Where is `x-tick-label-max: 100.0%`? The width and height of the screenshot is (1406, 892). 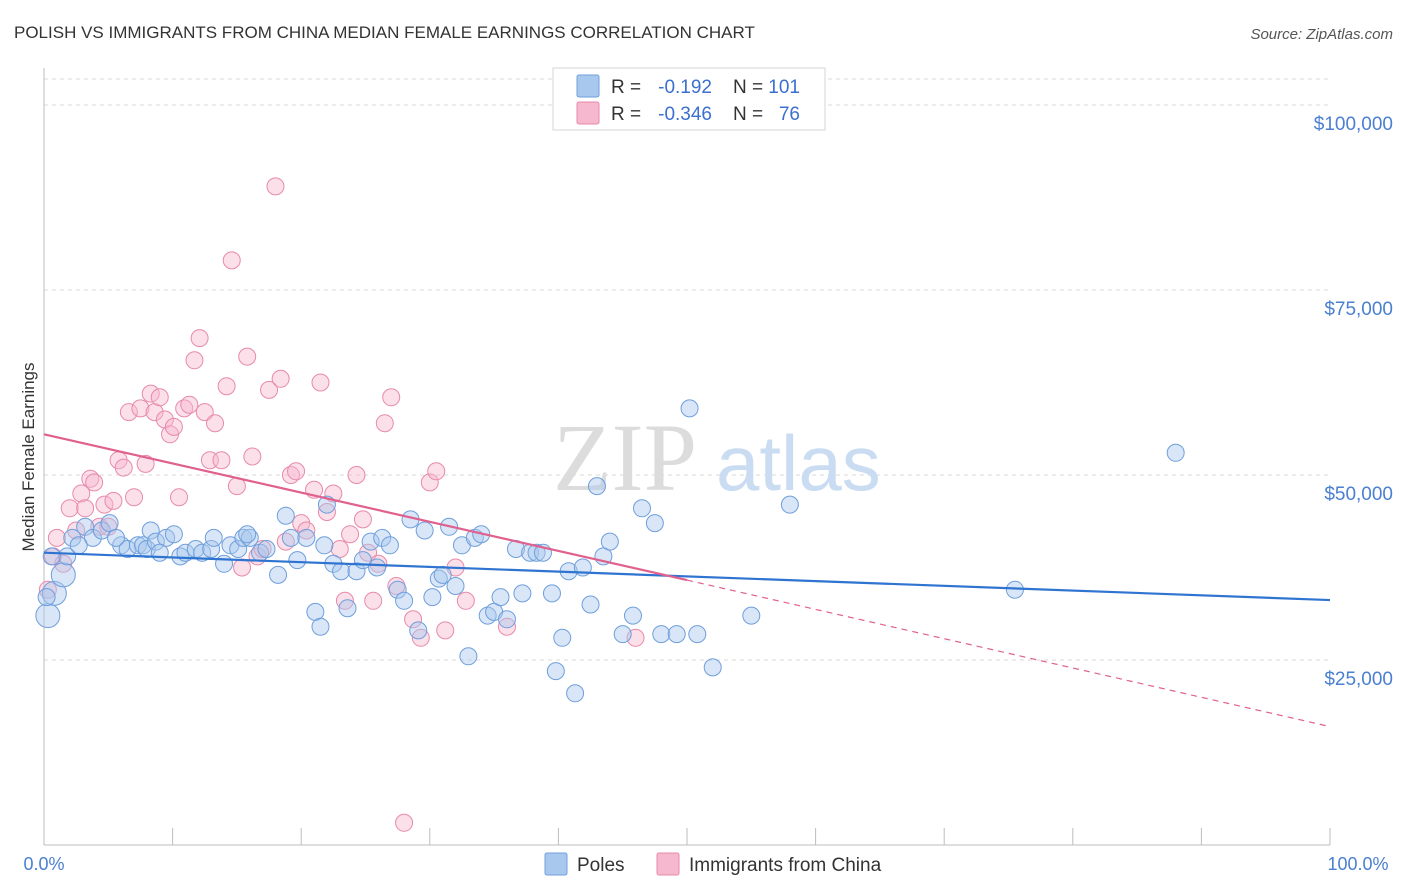 x-tick-label-max: 100.0% is located at coordinates (1357, 864).